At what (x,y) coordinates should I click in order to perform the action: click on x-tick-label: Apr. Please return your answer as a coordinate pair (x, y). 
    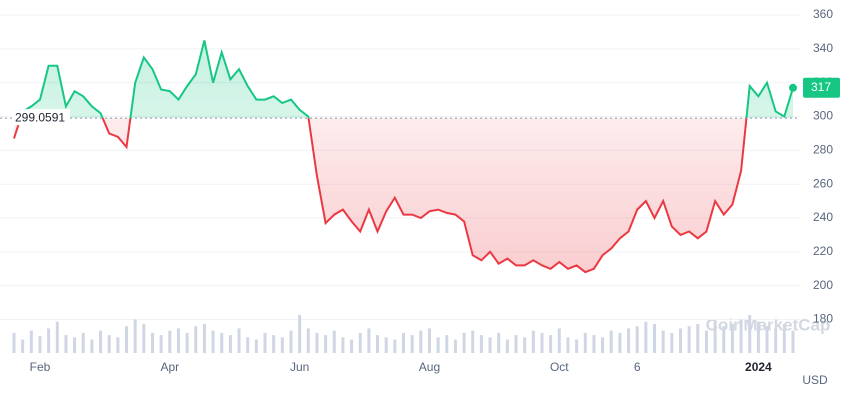
    Looking at the image, I should click on (169, 367).